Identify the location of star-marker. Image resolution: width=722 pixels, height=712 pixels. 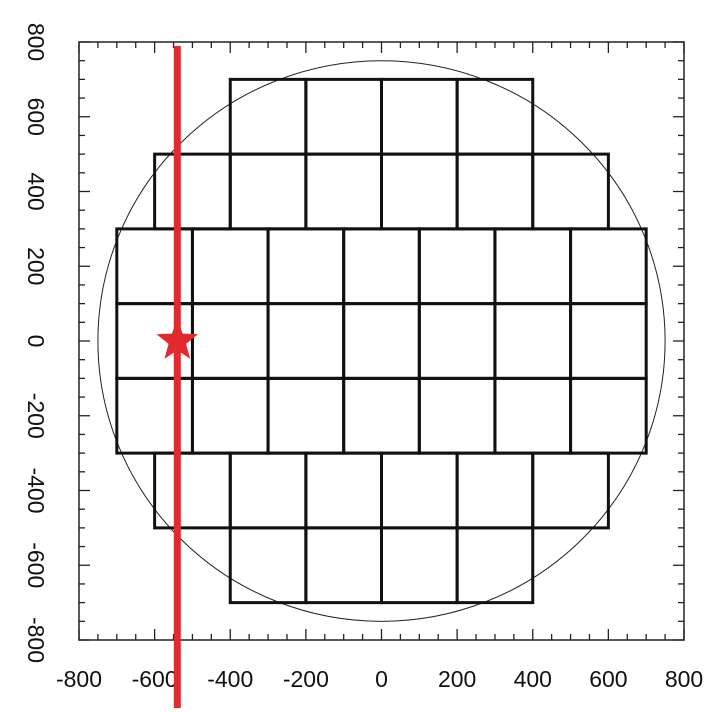
(177, 339).